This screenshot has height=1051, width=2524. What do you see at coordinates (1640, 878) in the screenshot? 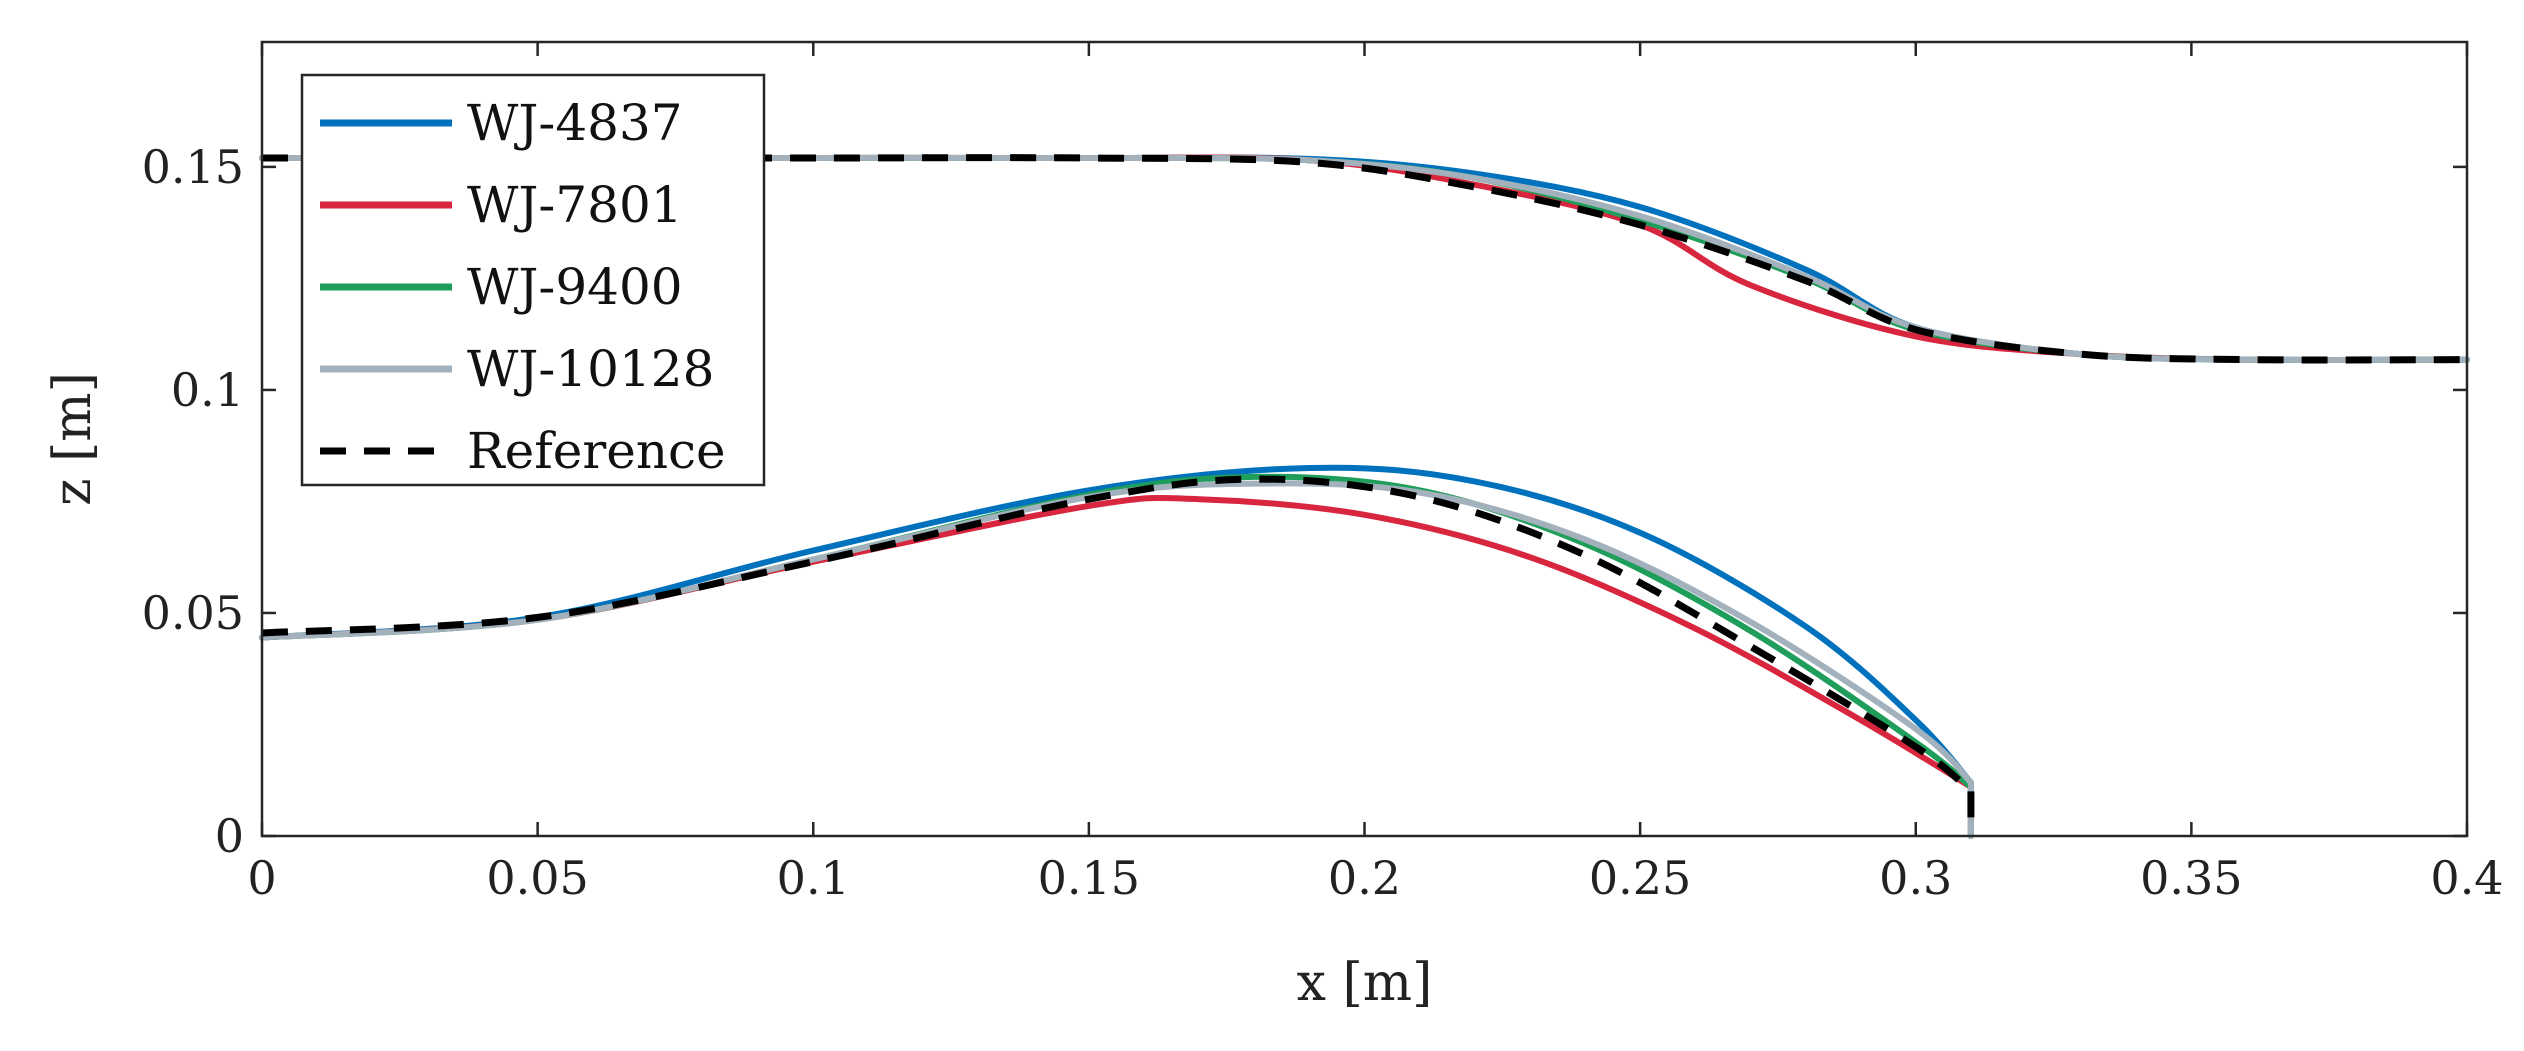
I see `x-tick-label: 0.25` at bounding box center [1640, 878].